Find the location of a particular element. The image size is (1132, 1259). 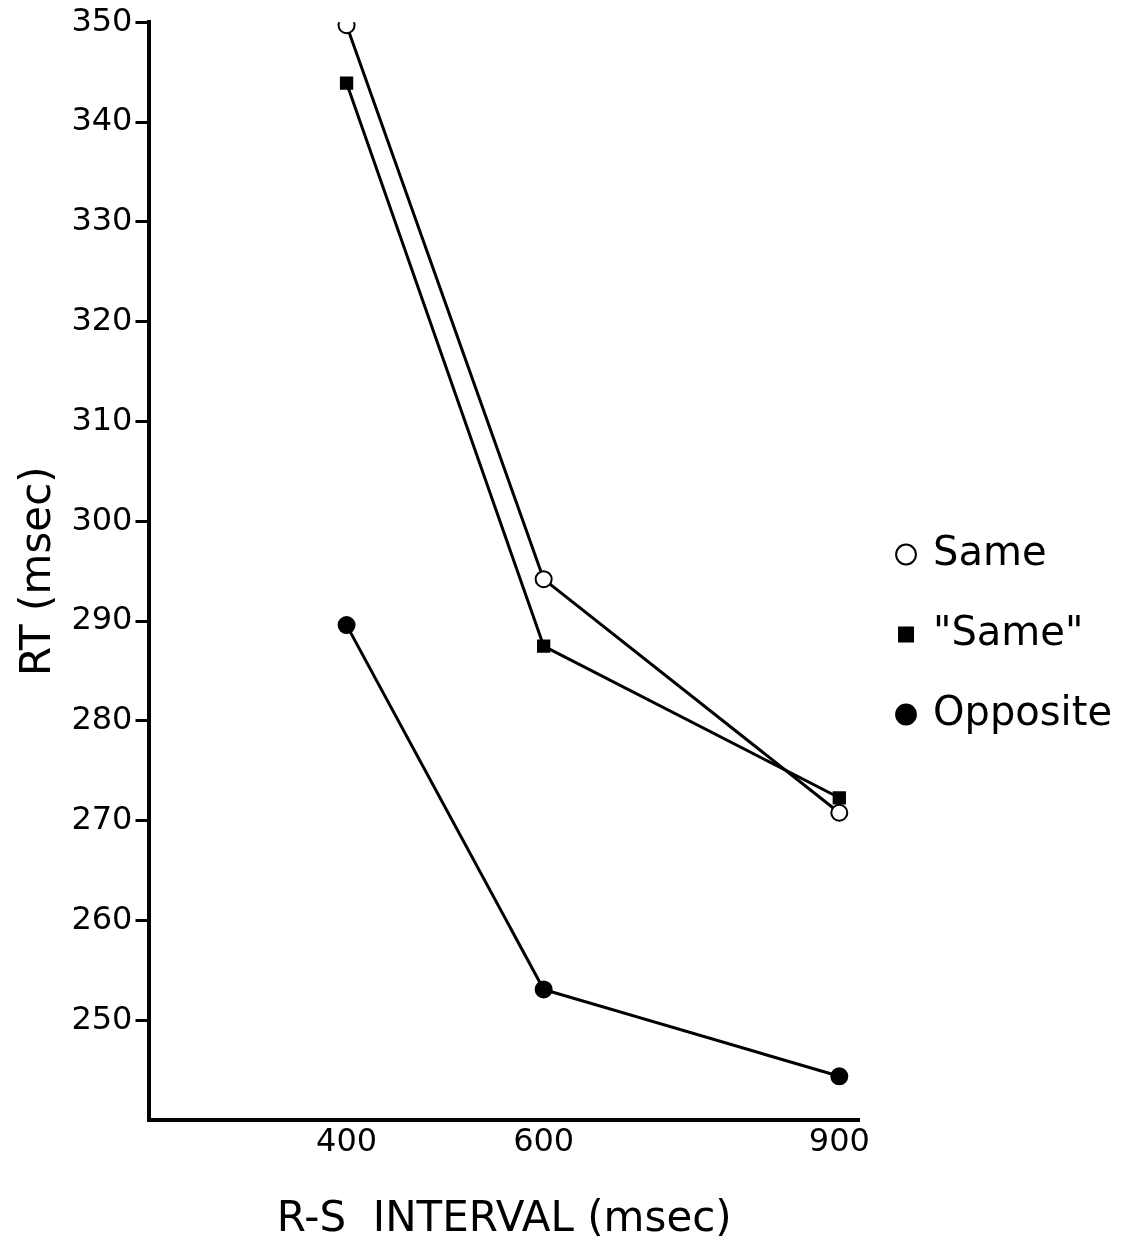

y-tick-label: 300 is located at coordinates (102, 518).